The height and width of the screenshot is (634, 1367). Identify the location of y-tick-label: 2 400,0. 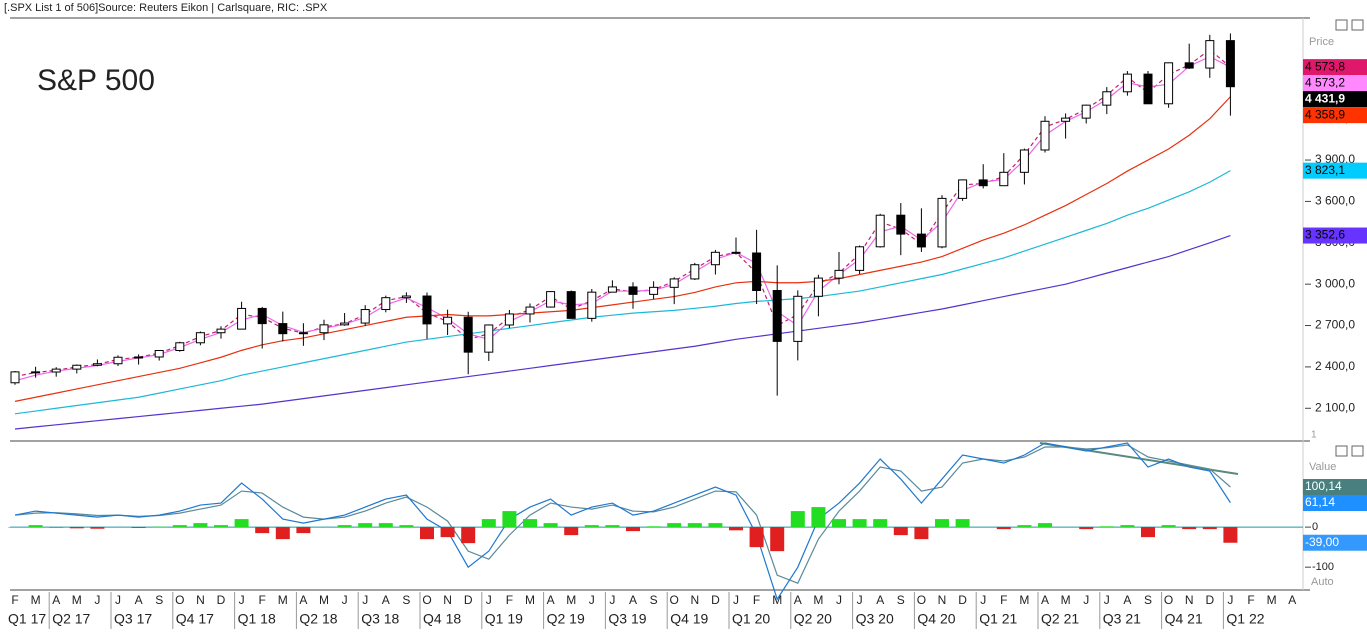
(1335, 366).